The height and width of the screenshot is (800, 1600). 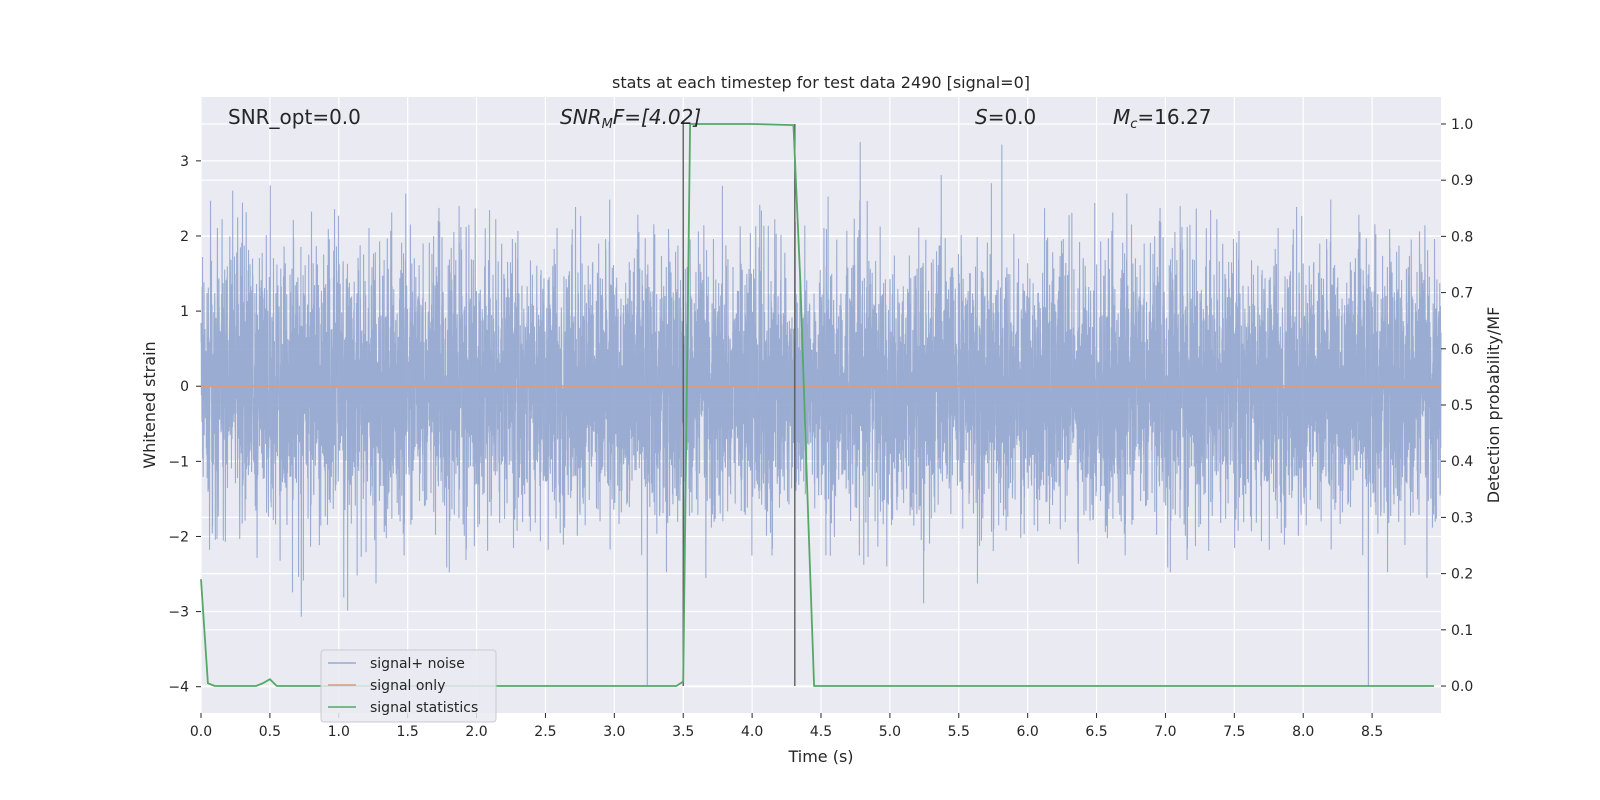 I want to click on y-left-tick-label: 2, so click(x=184, y=237).